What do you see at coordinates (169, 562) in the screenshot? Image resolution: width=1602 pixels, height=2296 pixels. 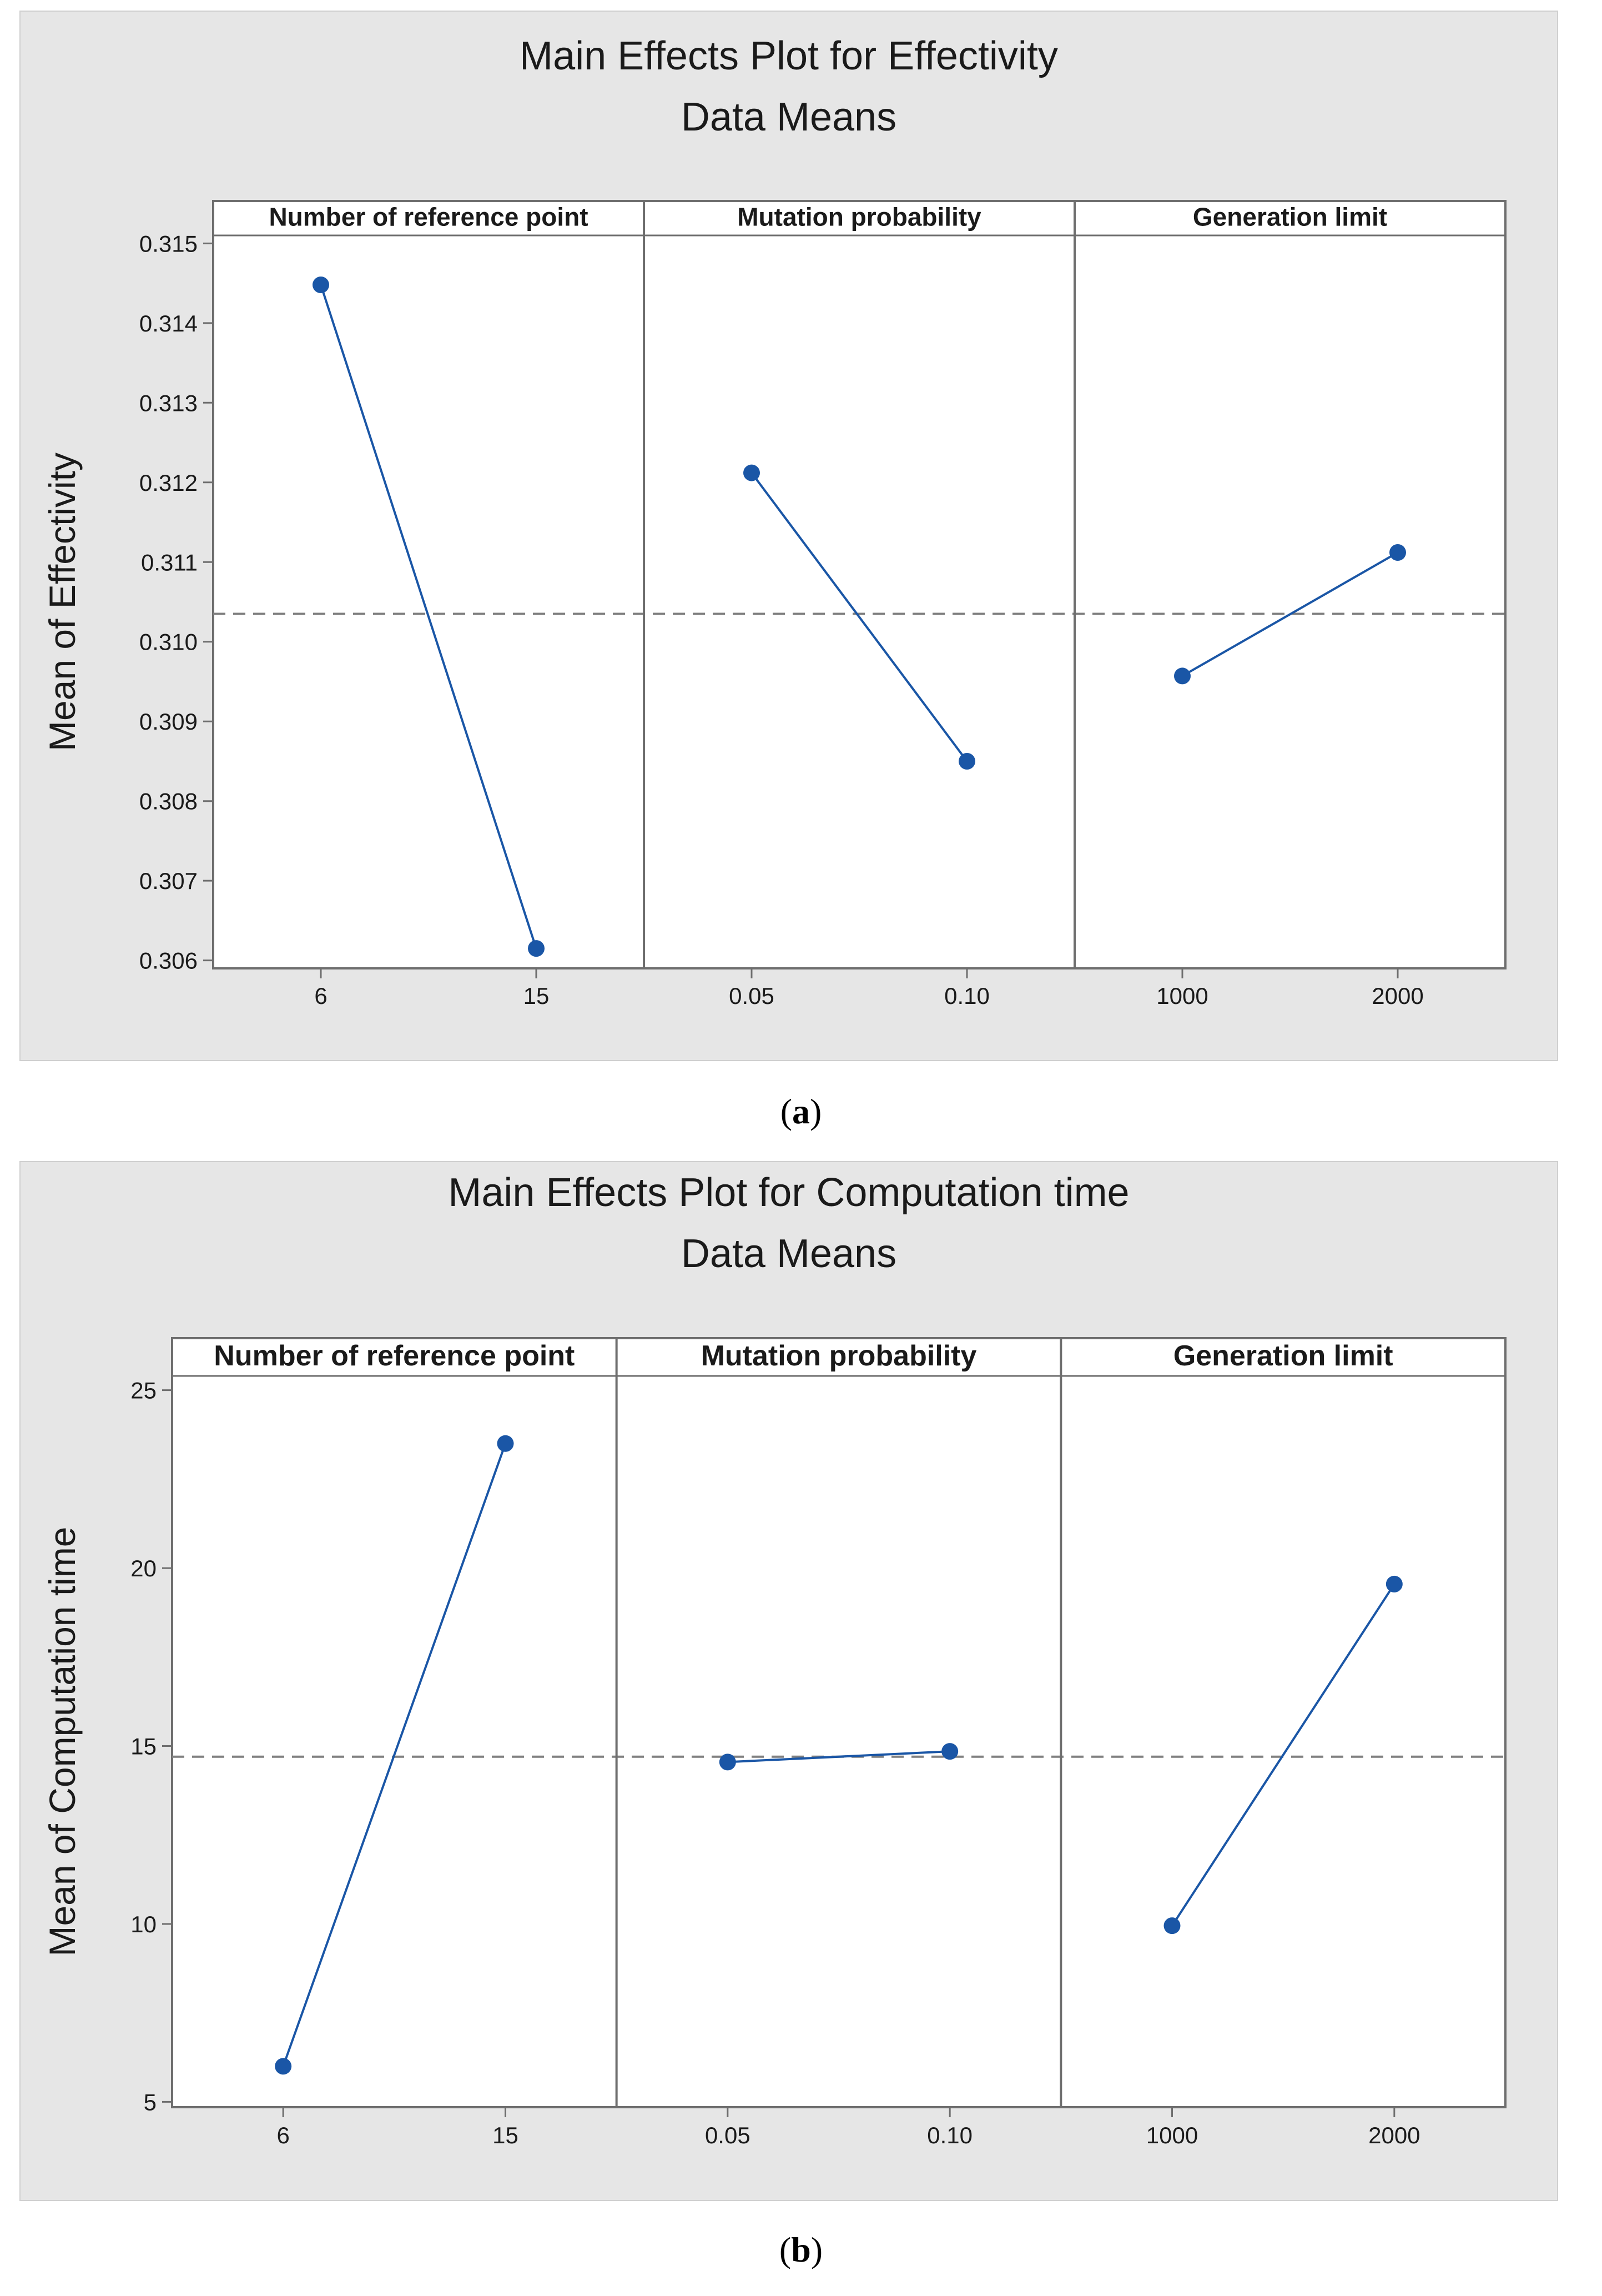 I see `chart-a-y-tick-label: 0.311` at bounding box center [169, 562].